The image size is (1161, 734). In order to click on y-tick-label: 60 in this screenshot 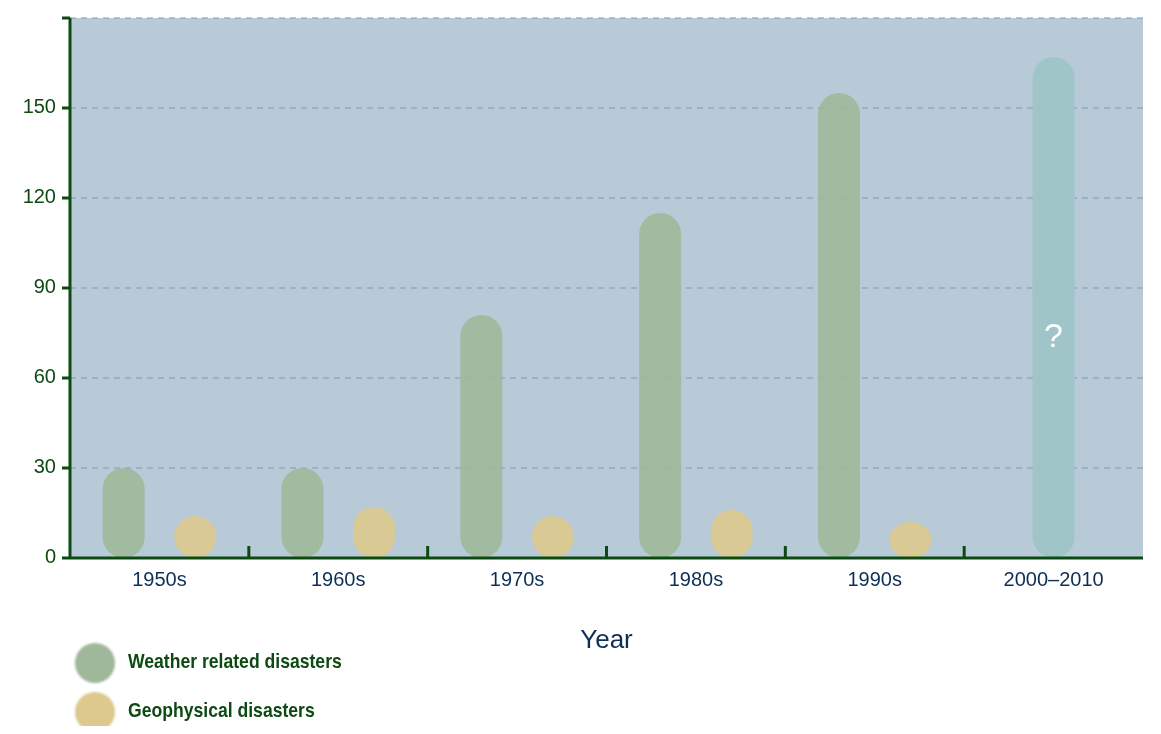, I will do `click(44, 376)`.